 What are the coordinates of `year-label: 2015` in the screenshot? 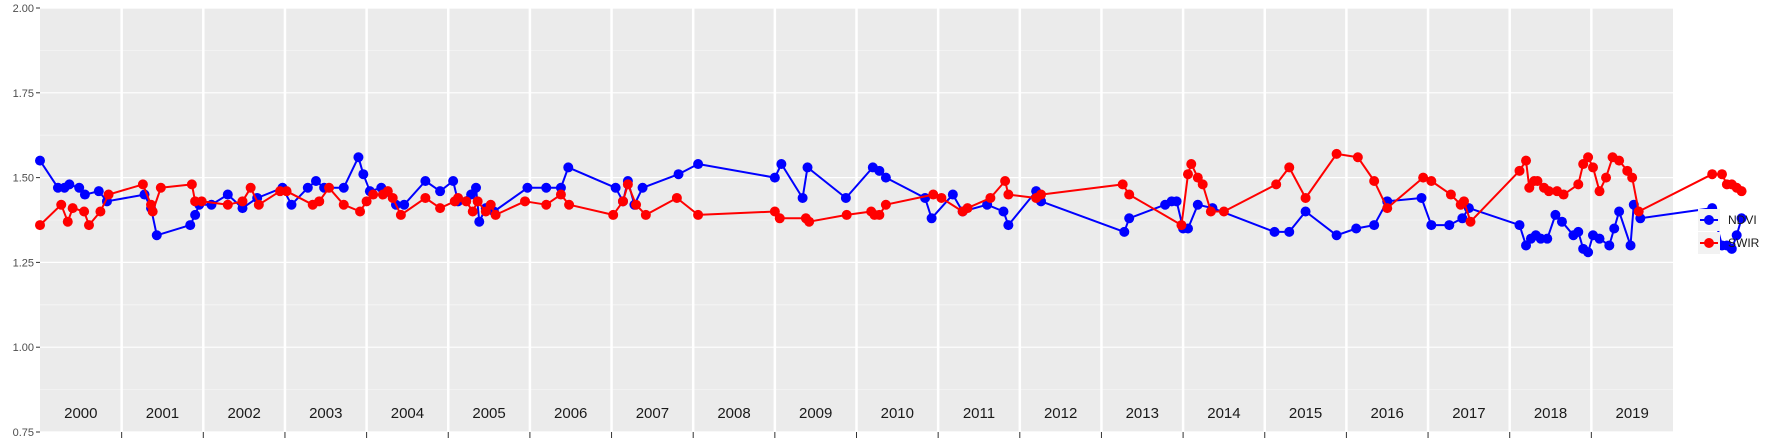 It's located at (1305, 413).